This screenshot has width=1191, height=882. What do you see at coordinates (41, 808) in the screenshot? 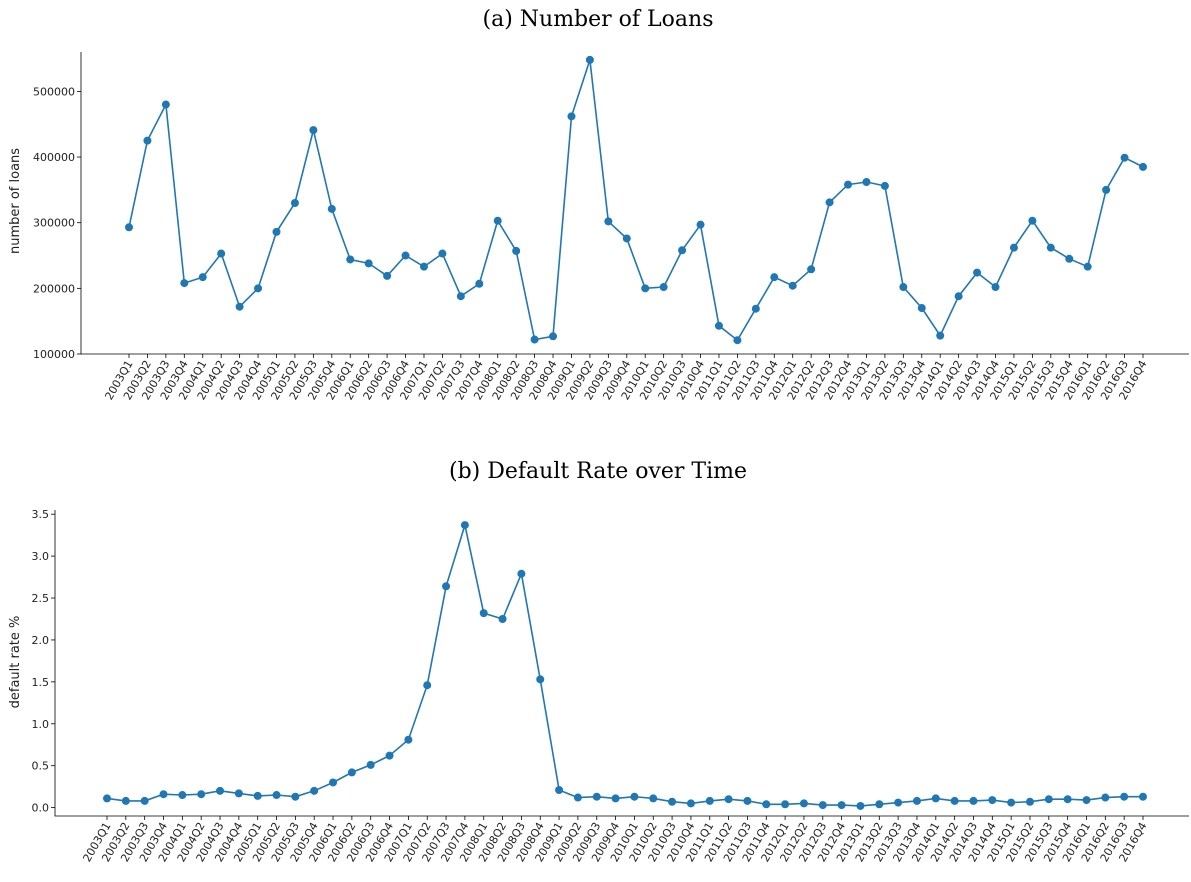
I see `y-tick-label: 0.0` at bounding box center [41, 808].